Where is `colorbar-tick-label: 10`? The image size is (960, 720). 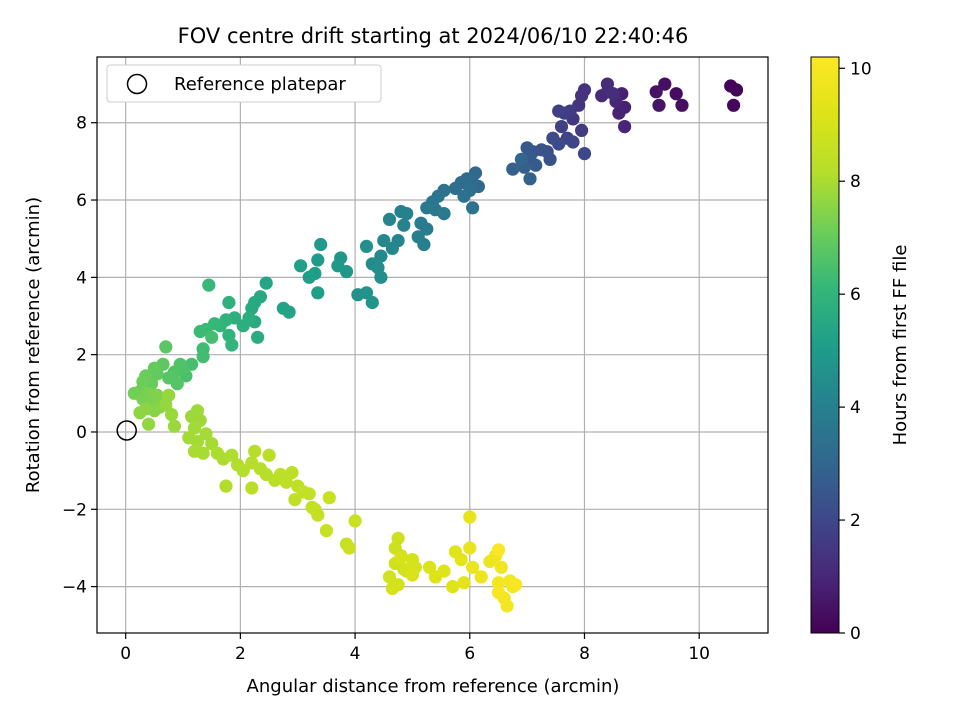 colorbar-tick-label: 10 is located at coordinates (861, 69).